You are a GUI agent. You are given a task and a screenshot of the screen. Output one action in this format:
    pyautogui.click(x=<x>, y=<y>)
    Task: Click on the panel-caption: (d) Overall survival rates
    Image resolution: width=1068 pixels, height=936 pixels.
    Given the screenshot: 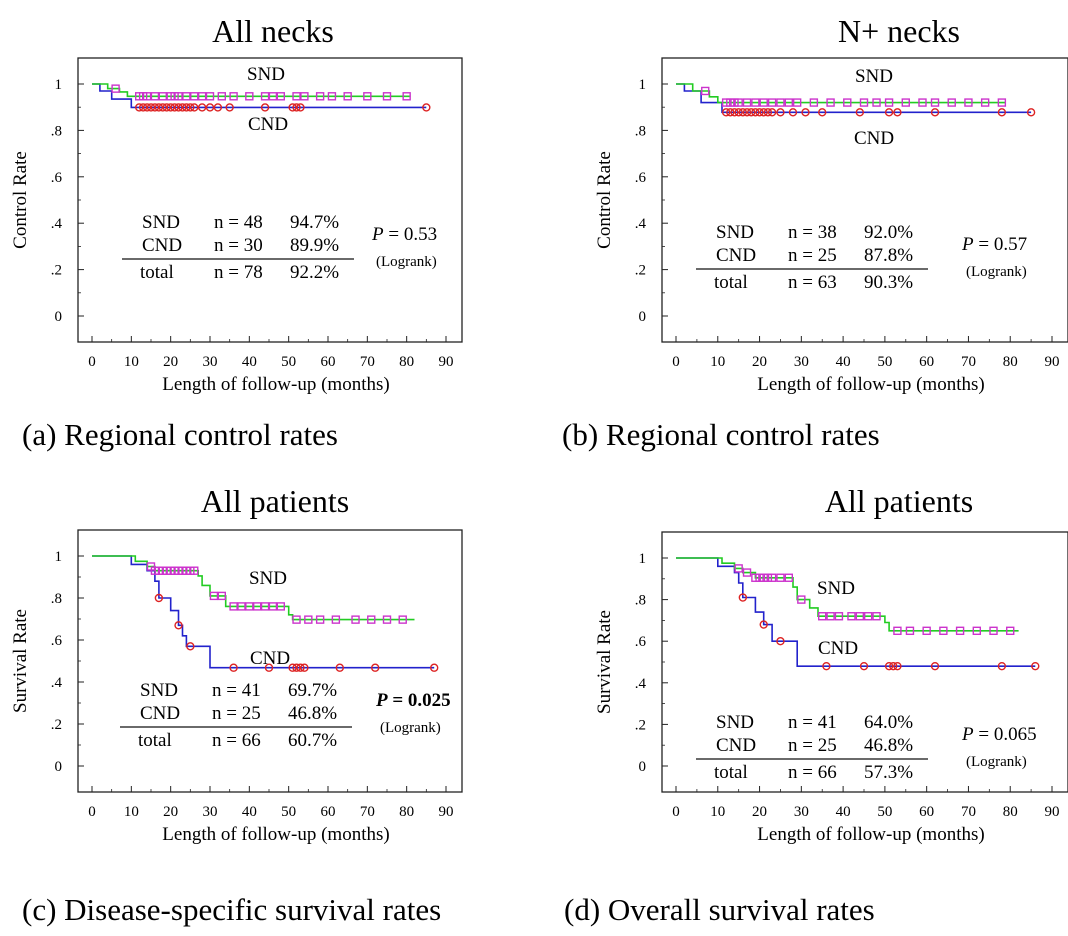 What is the action you would take?
    pyautogui.click(x=719, y=909)
    